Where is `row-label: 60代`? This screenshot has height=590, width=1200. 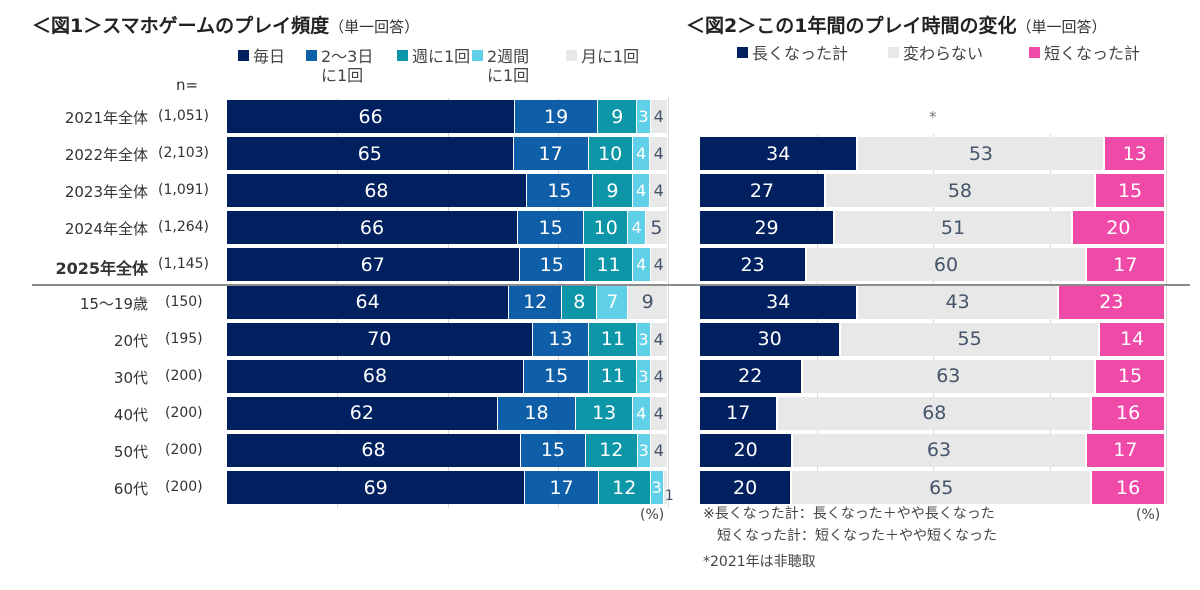 row-label: 60代 is located at coordinates (130, 489).